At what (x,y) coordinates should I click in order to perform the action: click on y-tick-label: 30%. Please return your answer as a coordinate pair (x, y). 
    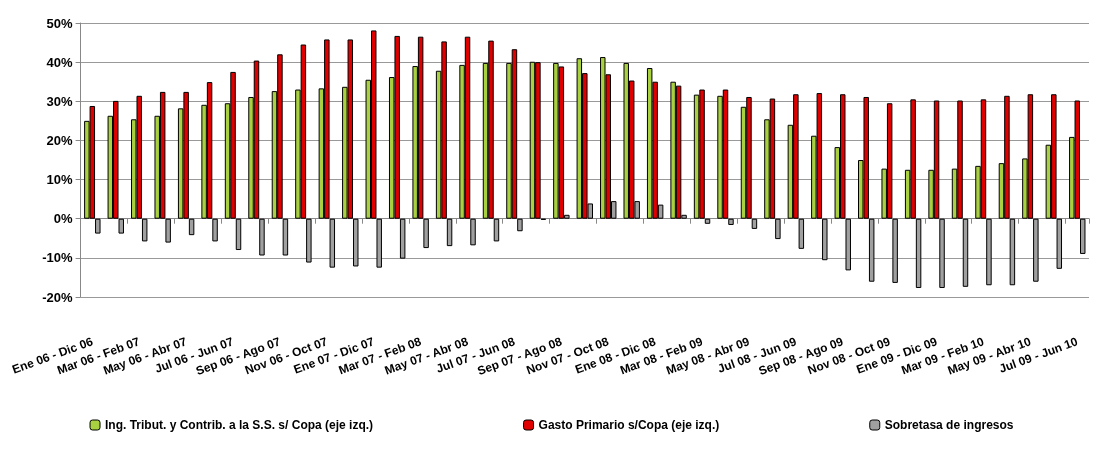
    Looking at the image, I should click on (60, 101).